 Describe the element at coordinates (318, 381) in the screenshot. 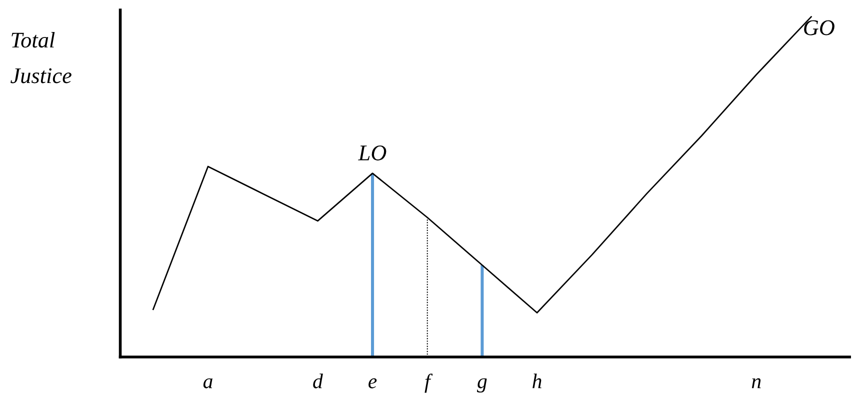

I see `x-tick-label: d` at that location.